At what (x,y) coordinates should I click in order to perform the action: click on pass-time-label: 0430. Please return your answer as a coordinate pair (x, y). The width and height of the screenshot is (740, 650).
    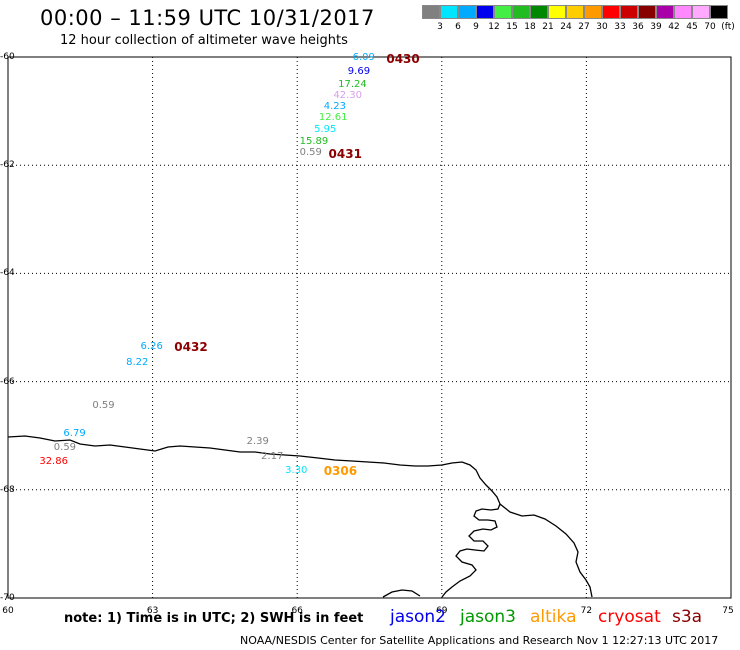
    Looking at the image, I should click on (403, 59).